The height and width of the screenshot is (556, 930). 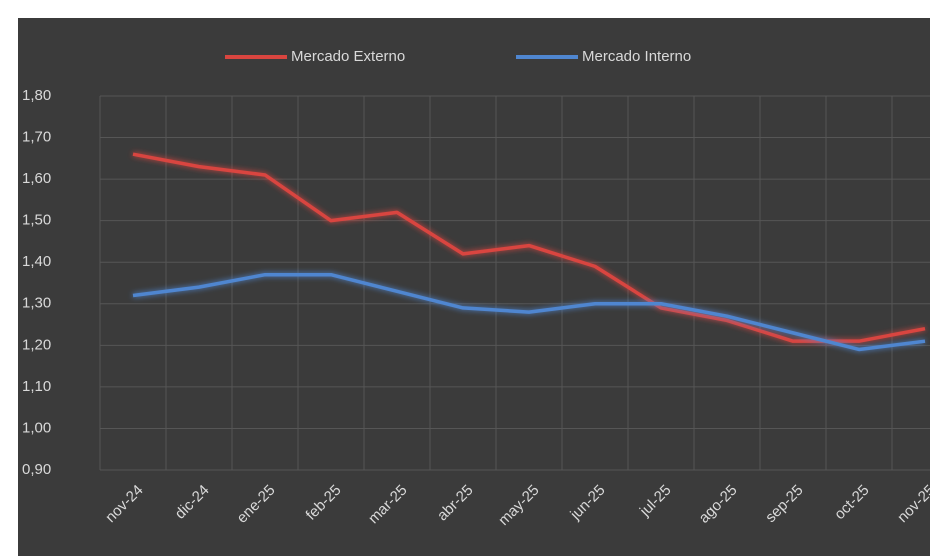 I want to click on y-tick-label: 1,50, so click(x=36, y=220).